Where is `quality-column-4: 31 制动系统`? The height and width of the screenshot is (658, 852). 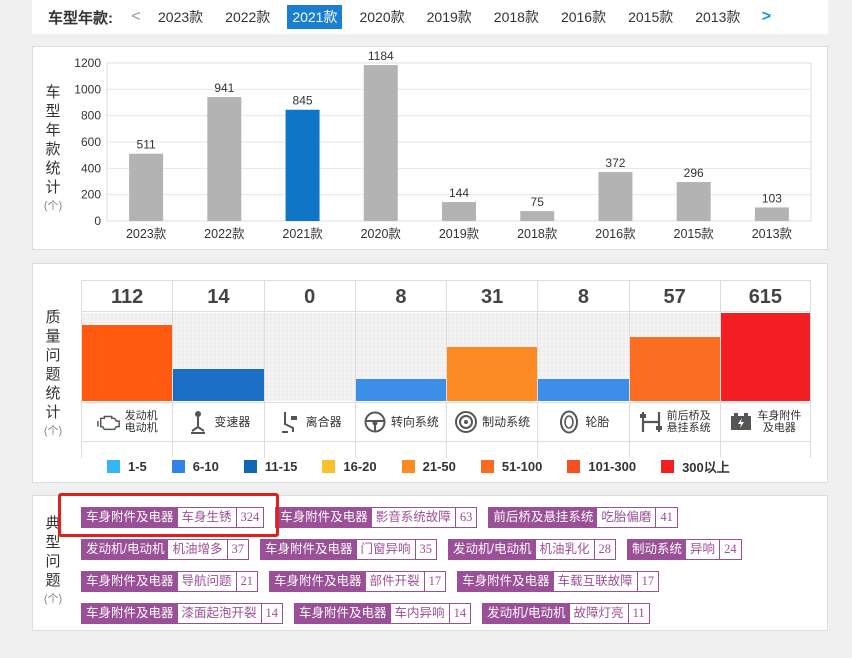
quality-column-4: 31 制动系统 is located at coordinates (492, 369).